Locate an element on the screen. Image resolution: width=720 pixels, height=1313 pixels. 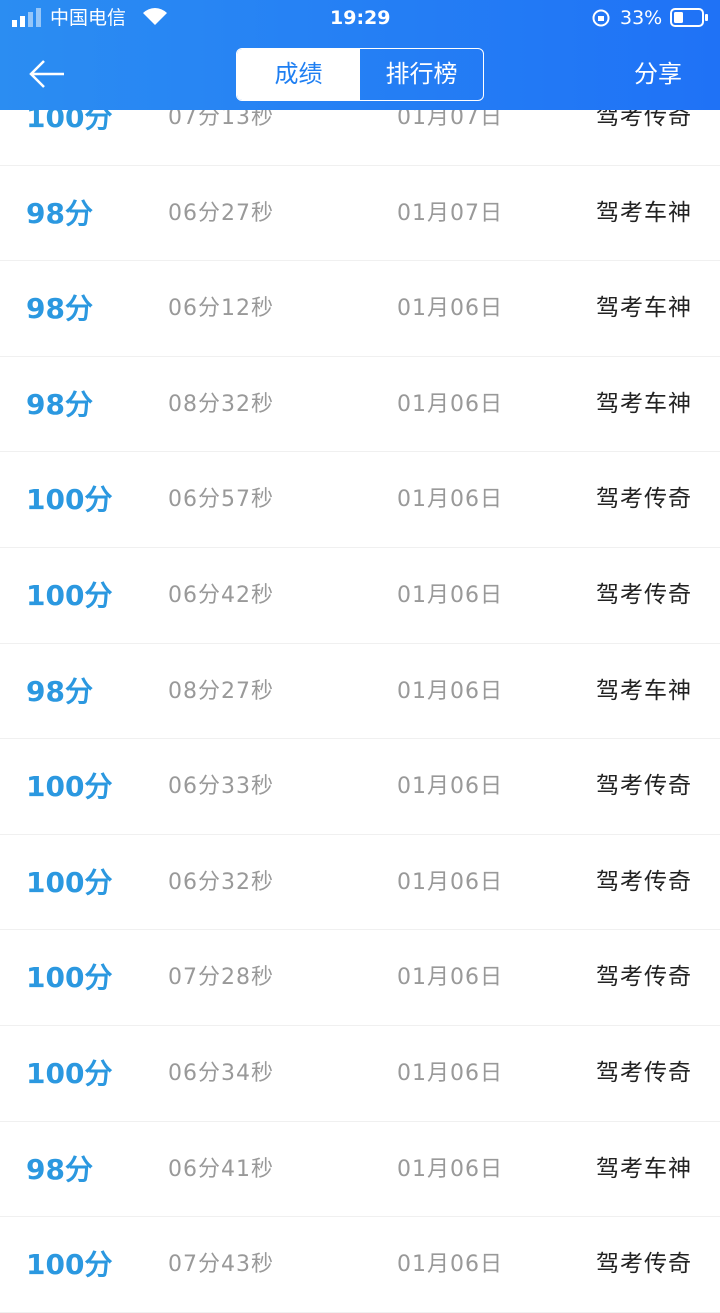
duration: 06分34秒 is located at coordinates (221, 1073).